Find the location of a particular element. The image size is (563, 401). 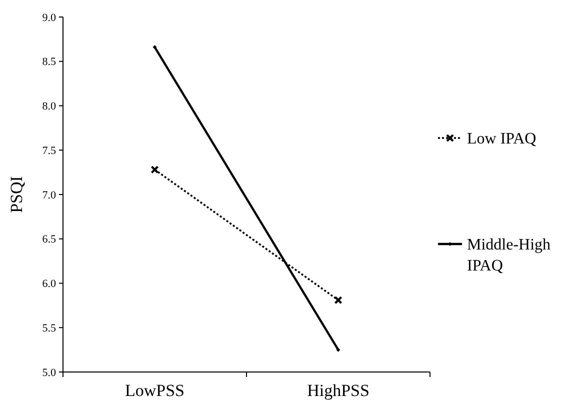

legend-label: Low IPAQ is located at coordinates (502, 139).